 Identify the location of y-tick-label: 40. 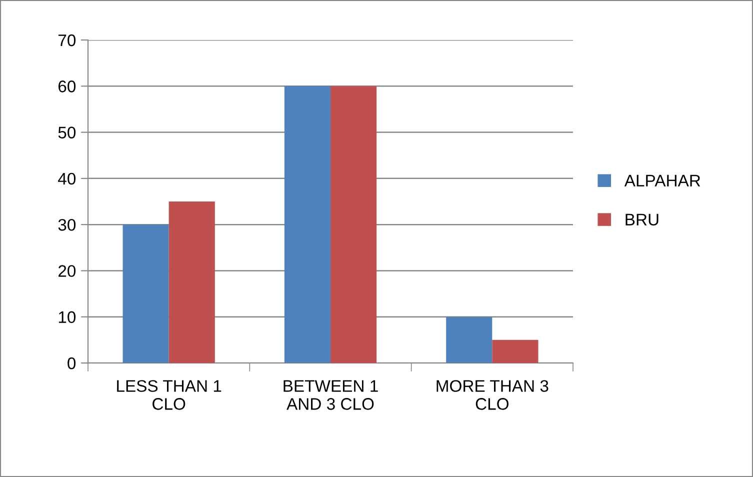
(67, 178).